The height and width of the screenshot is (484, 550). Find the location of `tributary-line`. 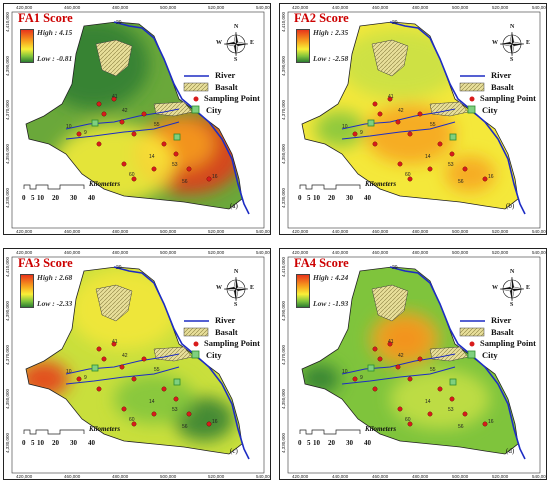

tributary-line is located at coordinates (122, 369).